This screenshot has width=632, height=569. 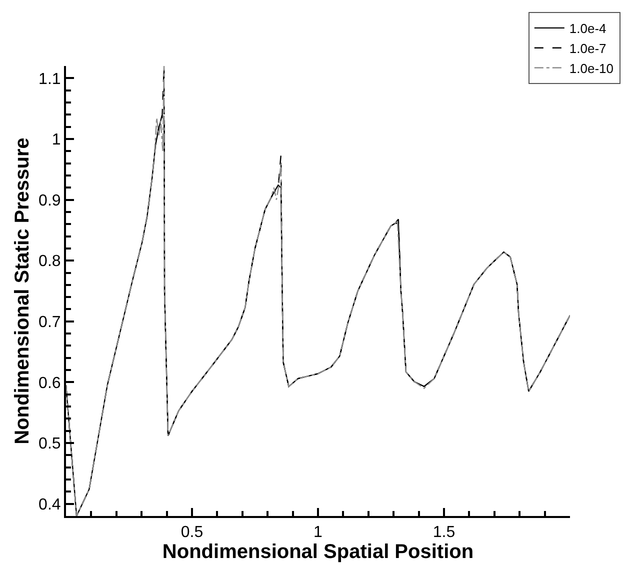 What do you see at coordinates (49, 79) in the screenshot?
I see `y-tick-label: 1.1` at bounding box center [49, 79].